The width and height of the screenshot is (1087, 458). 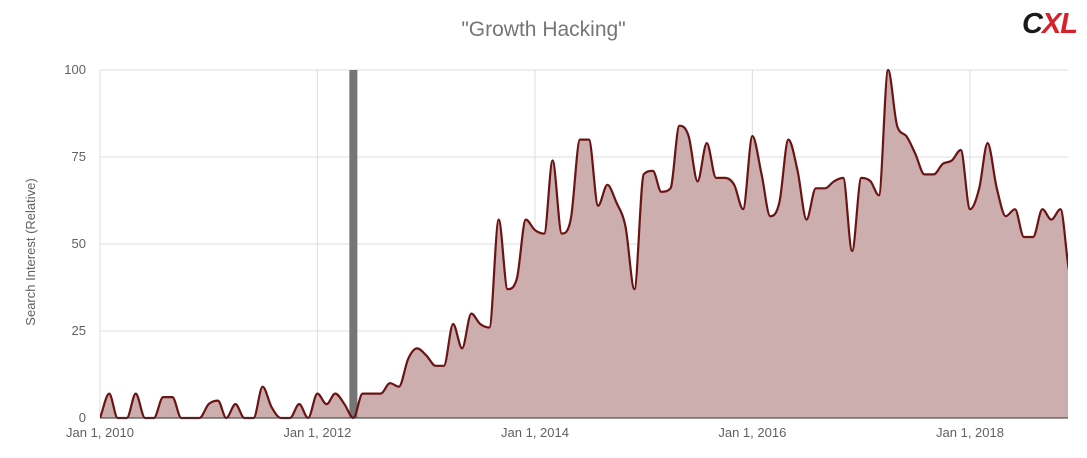 I want to click on chart-title: "Growth Hacking", so click(x=543, y=29).